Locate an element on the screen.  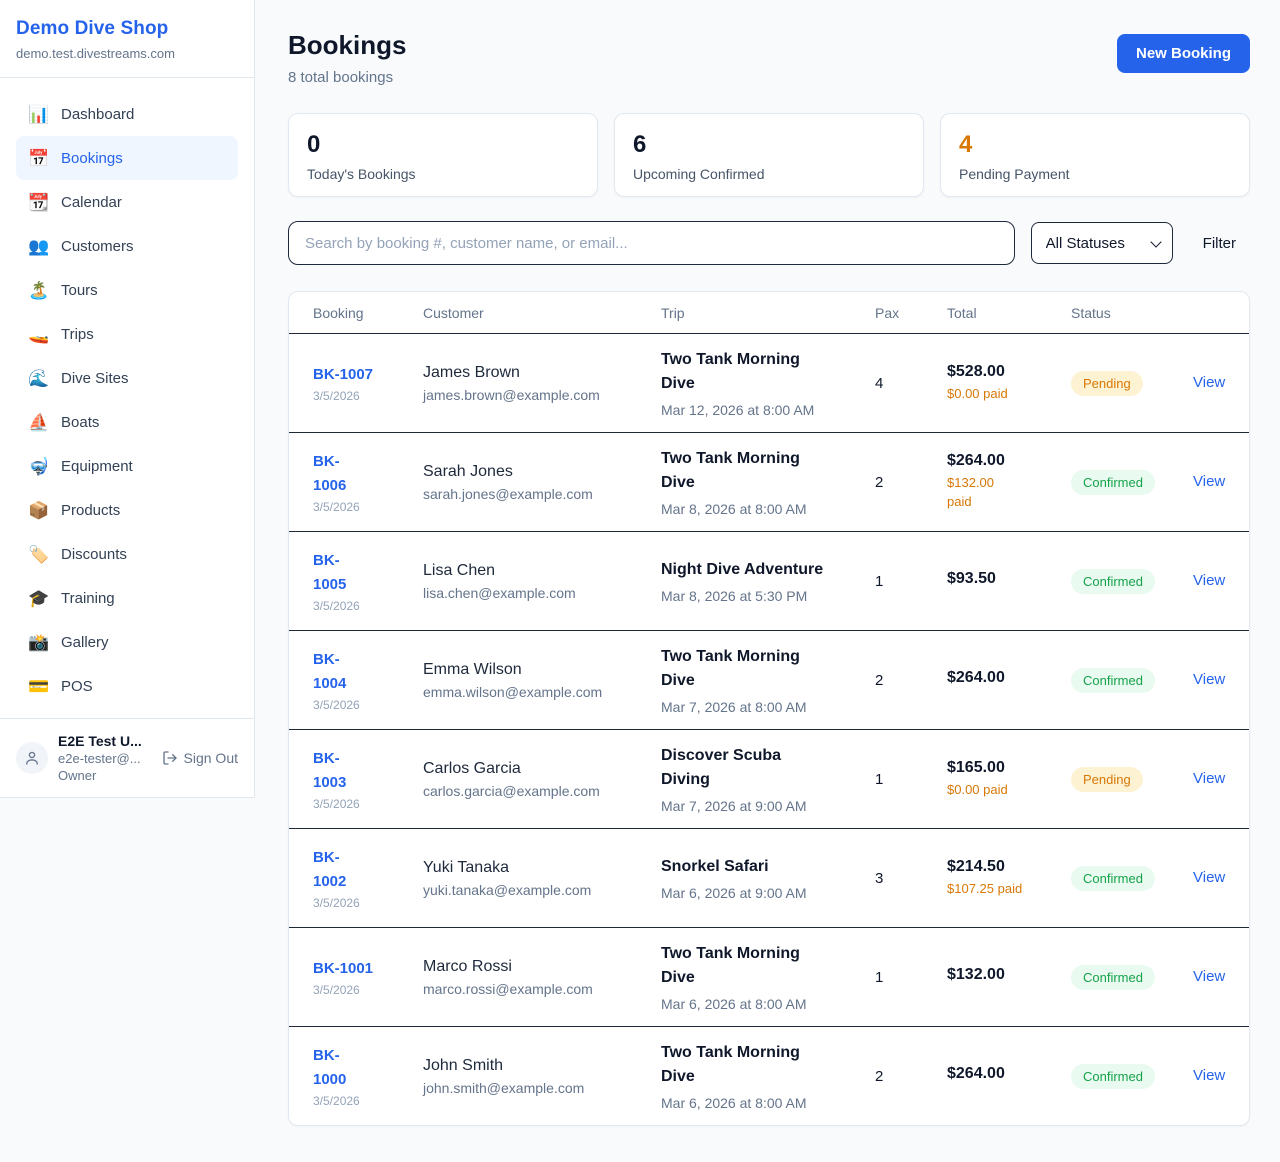
search-input is located at coordinates (651, 243).